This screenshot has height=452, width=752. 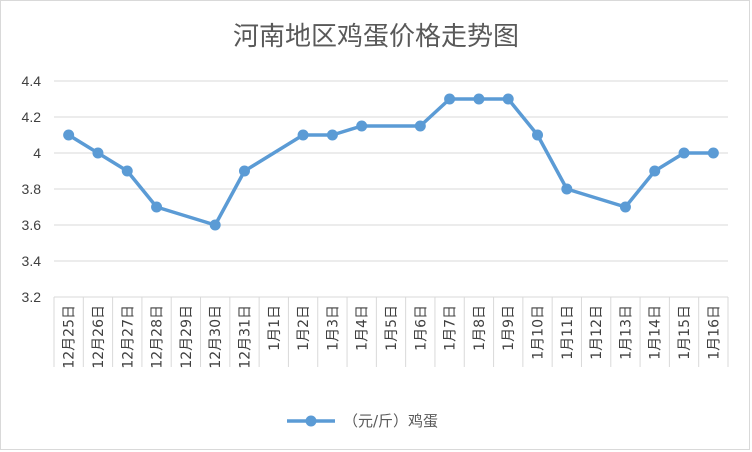 I want to click on x-tick-label: 12月27日, so click(x=128, y=337).